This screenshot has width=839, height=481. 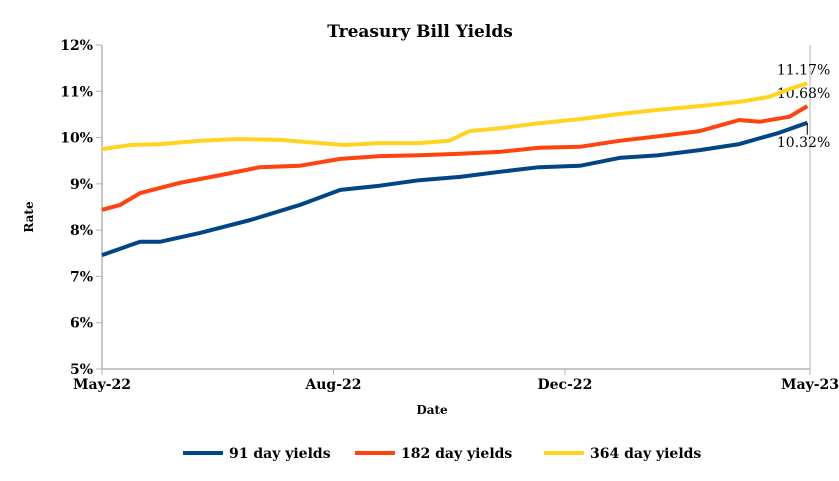 I want to click on y-tick-label: 5%, so click(x=81, y=370).